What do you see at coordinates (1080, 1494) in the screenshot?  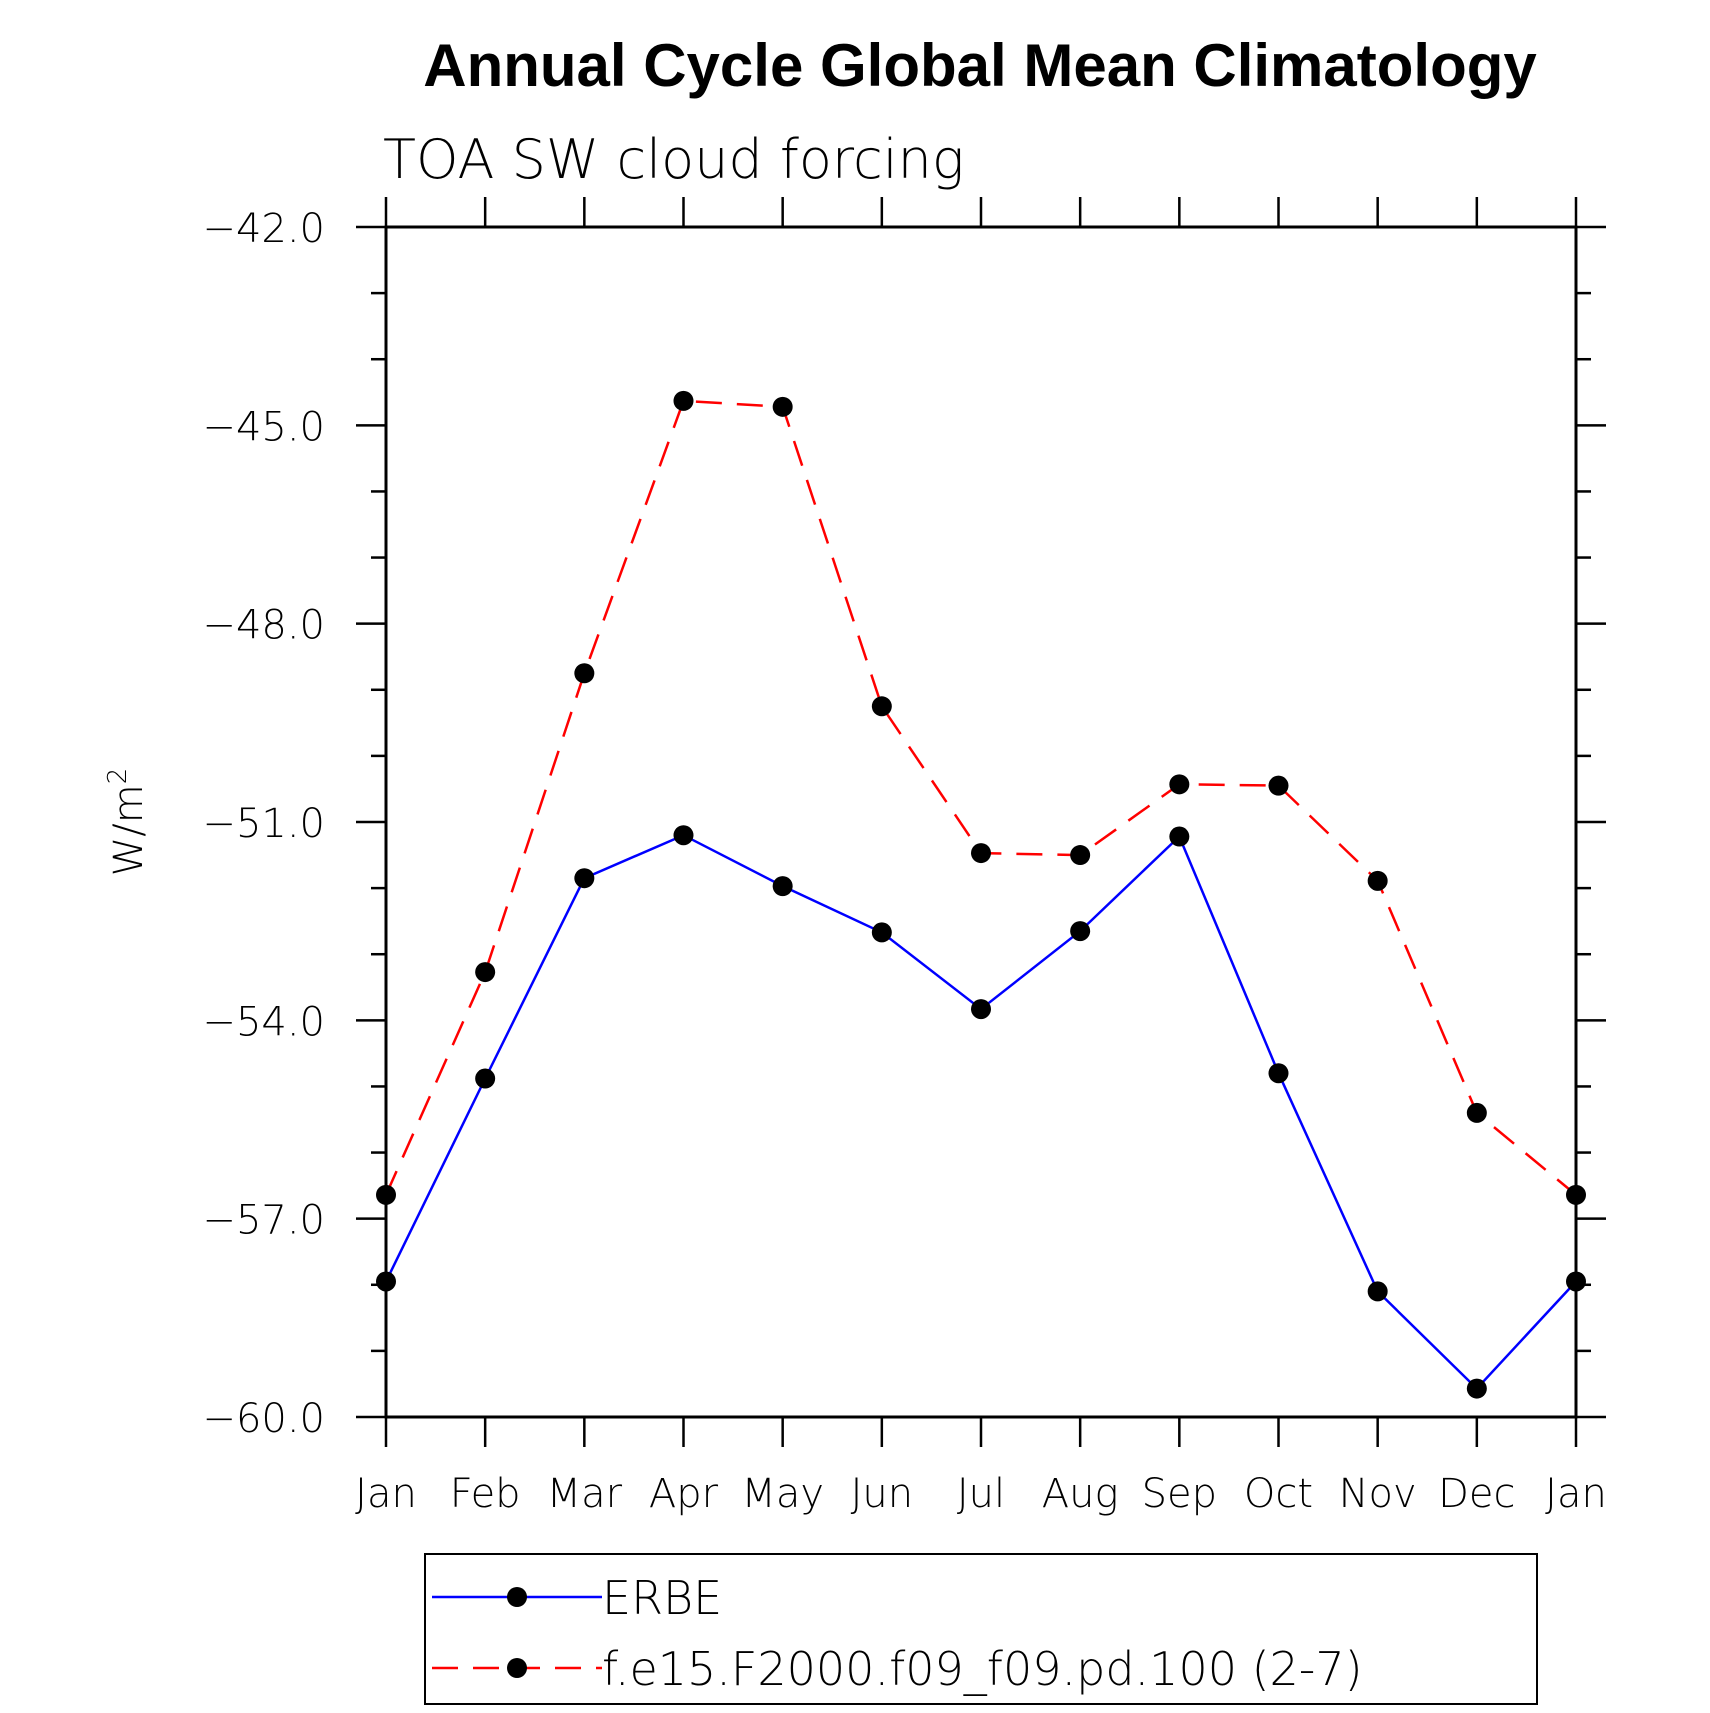 I see `x-tick-label: Aug` at bounding box center [1080, 1494].